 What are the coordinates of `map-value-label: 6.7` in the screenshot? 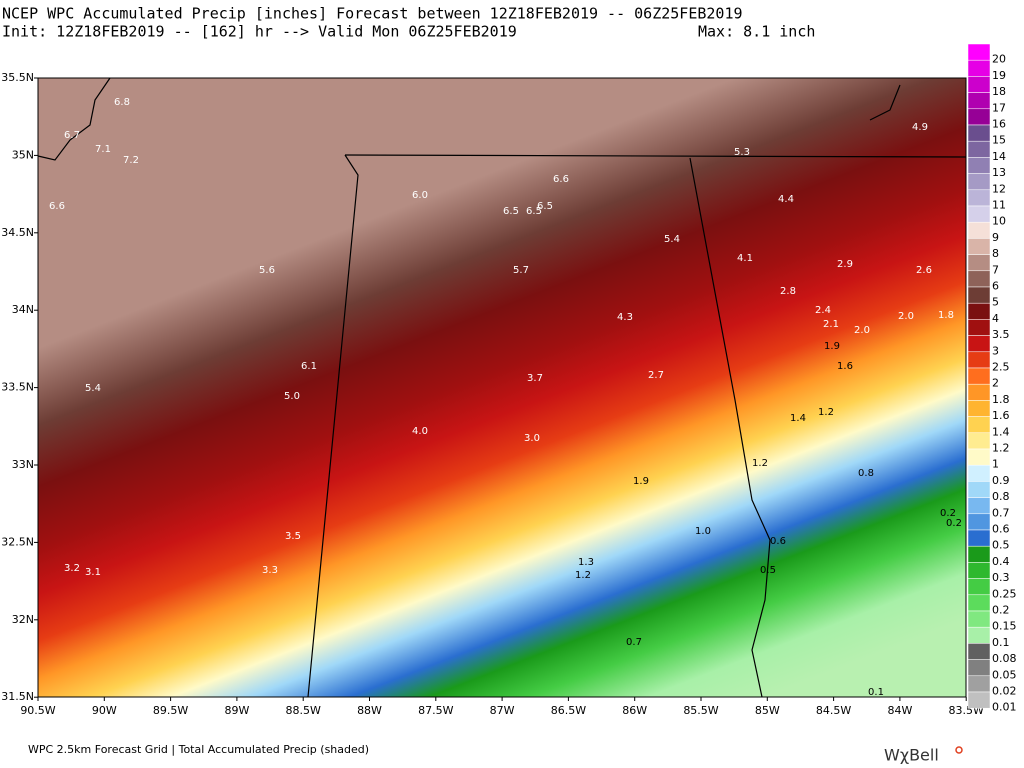 It's located at (72, 135).